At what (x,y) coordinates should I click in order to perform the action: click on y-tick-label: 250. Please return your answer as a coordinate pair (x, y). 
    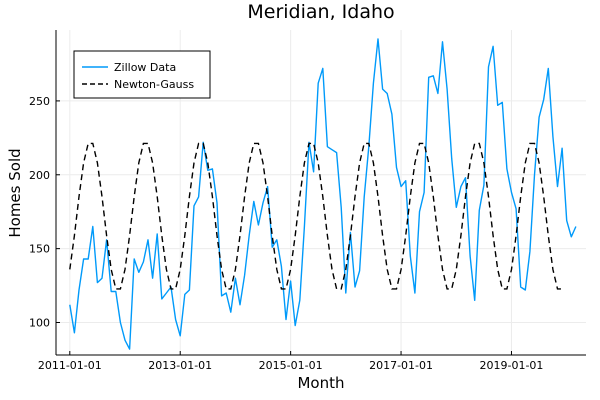
    Looking at the image, I should click on (39, 101).